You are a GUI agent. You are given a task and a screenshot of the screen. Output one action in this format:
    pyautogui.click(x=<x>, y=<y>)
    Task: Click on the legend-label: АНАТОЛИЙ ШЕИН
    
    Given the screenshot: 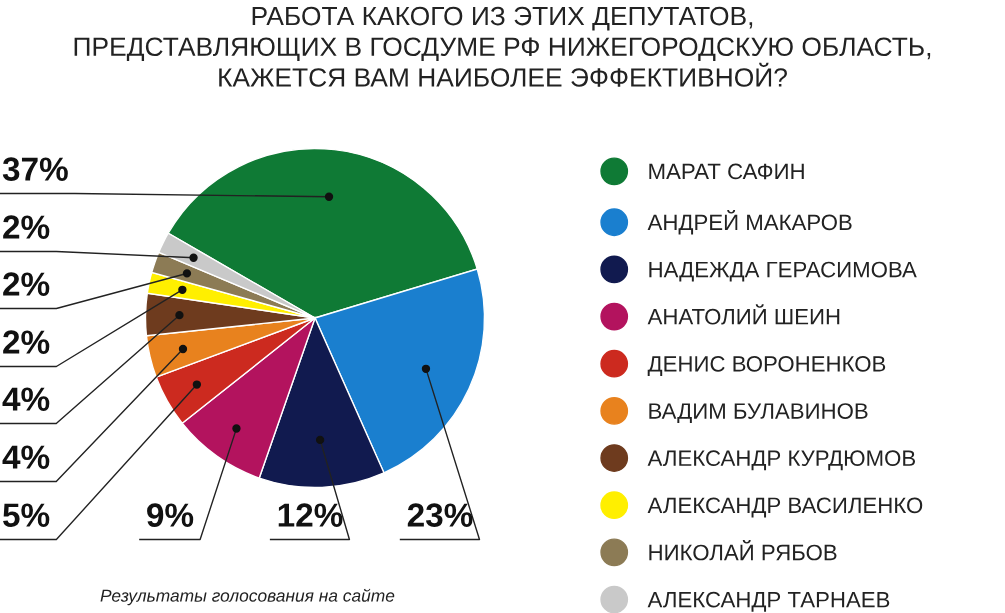 What is the action you would take?
    pyautogui.click(x=743, y=314)
    